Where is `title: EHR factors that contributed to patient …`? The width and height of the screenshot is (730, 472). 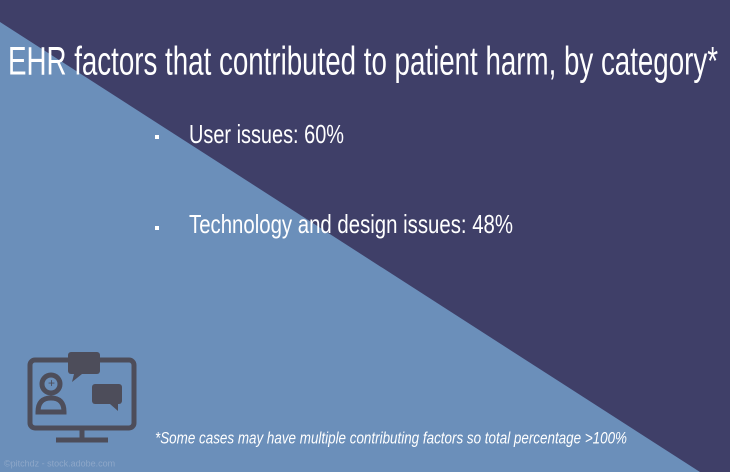 title: EHR factors that contributed to patient … is located at coordinates (363, 62).